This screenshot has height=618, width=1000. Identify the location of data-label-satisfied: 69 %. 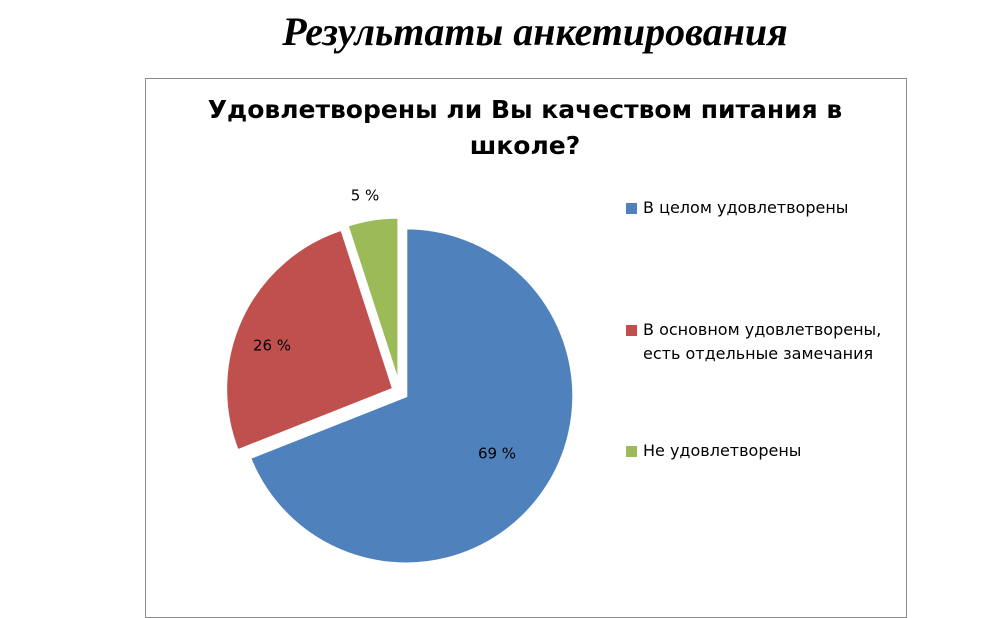
(497, 454).